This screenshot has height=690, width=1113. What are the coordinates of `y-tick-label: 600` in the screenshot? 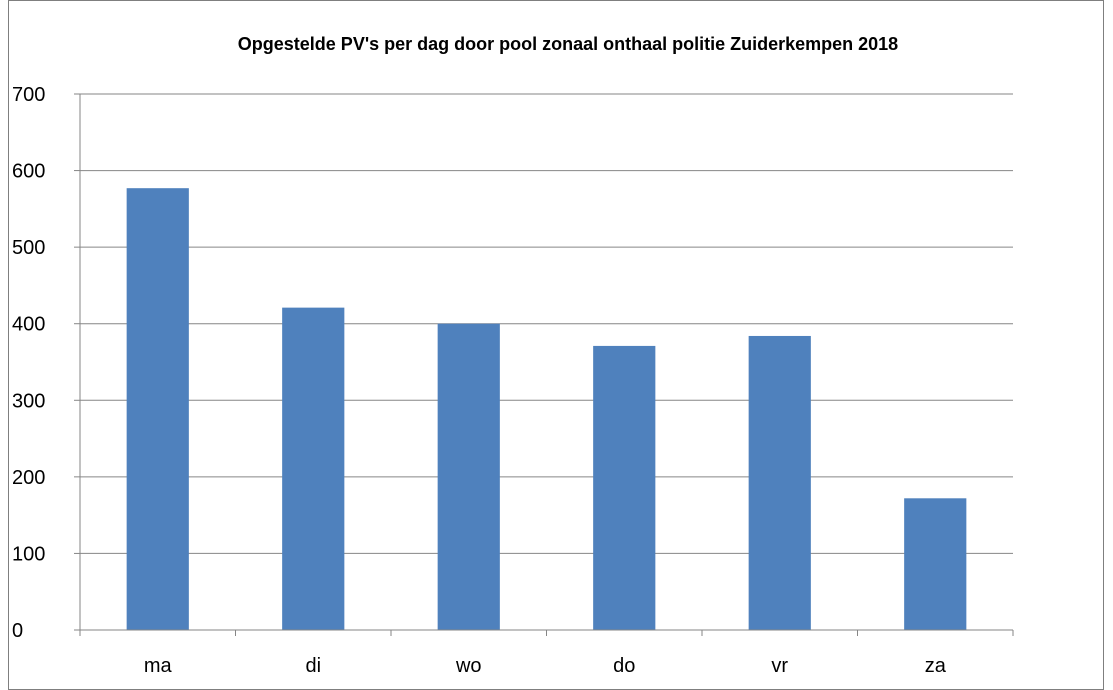 It's located at (28, 172).